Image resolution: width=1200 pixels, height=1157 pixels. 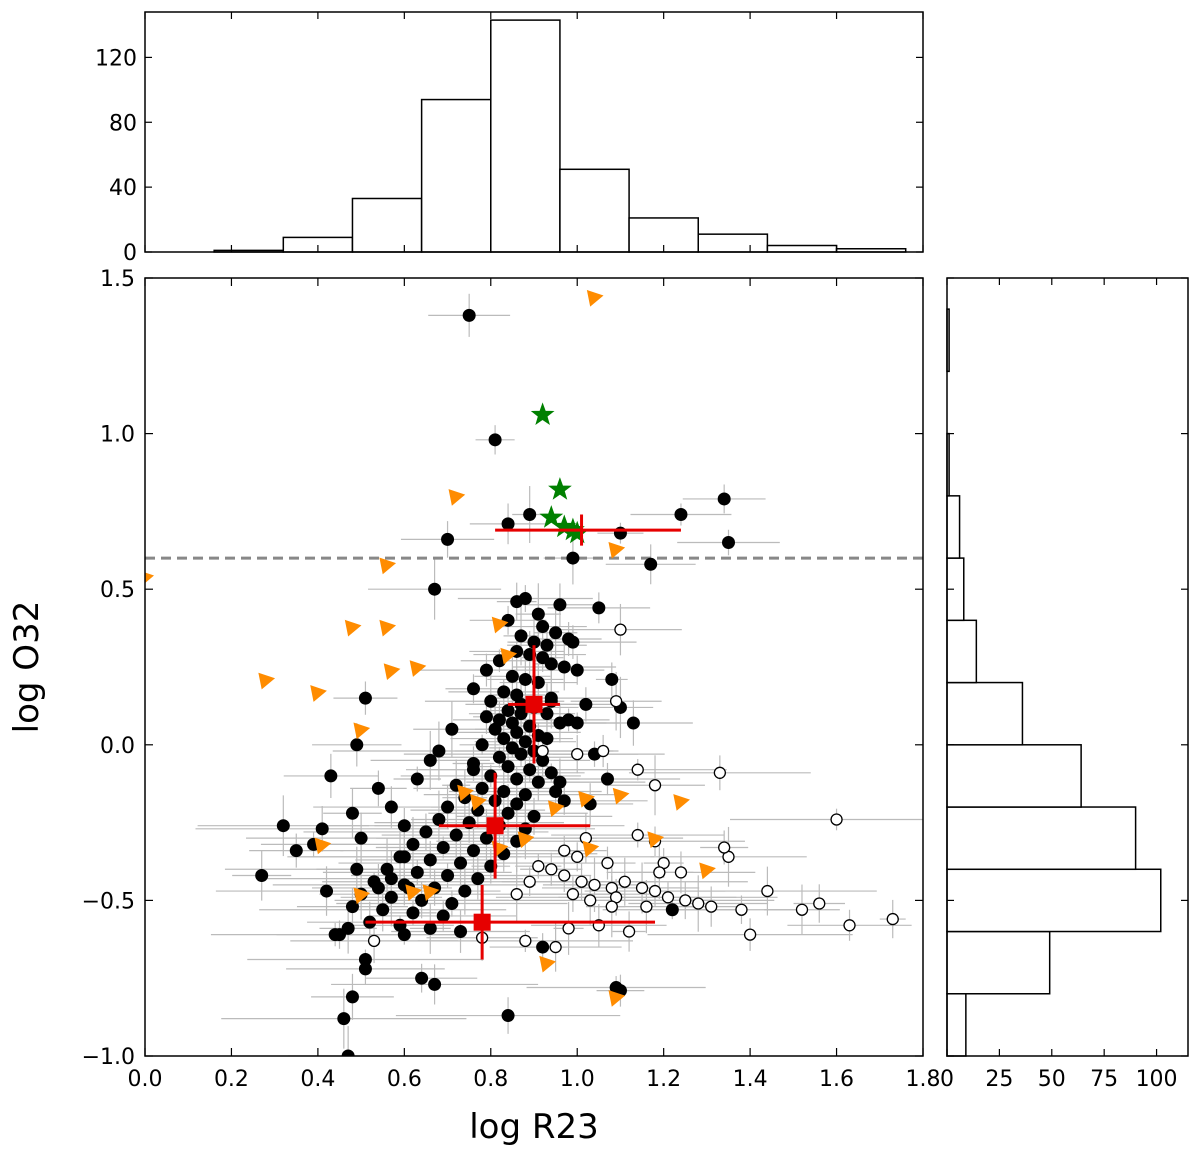 What do you see at coordinates (108, 901) in the screenshot?
I see `y-tick-label: −0.5` at bounding box center [108, 901].